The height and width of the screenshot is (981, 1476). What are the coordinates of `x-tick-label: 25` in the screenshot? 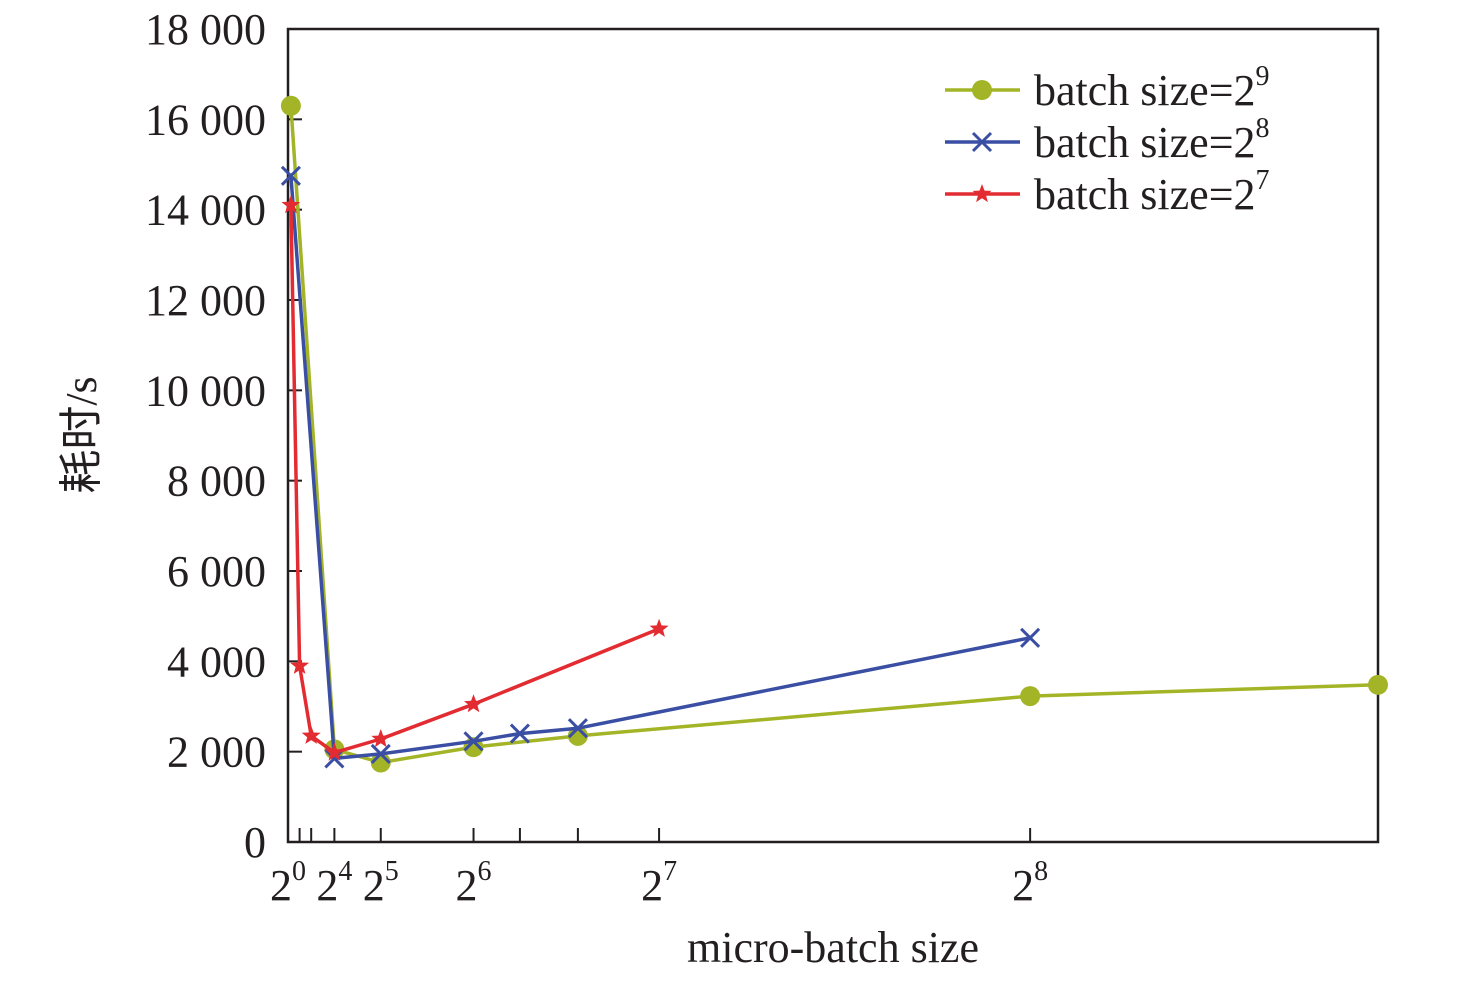 It's located at (381, 883).